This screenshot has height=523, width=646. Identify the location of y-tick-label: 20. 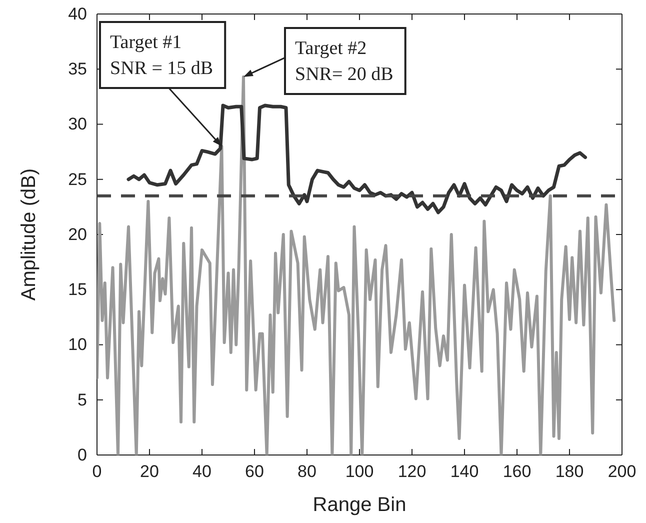
(77, 234).